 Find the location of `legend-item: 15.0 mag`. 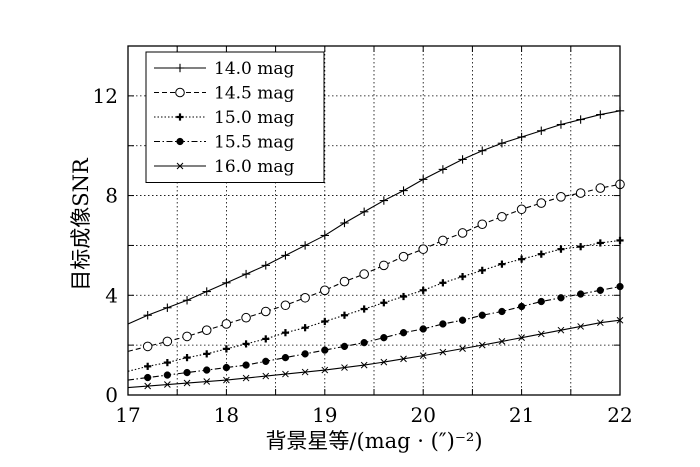

legend-item: 15.0 mag is located at coordinates (224, 118).